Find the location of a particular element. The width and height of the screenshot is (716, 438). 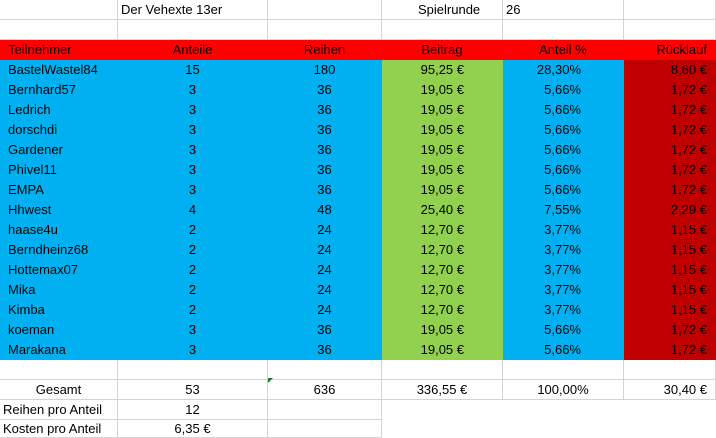

participant-name: koeman is located at coordinates (59, 330).